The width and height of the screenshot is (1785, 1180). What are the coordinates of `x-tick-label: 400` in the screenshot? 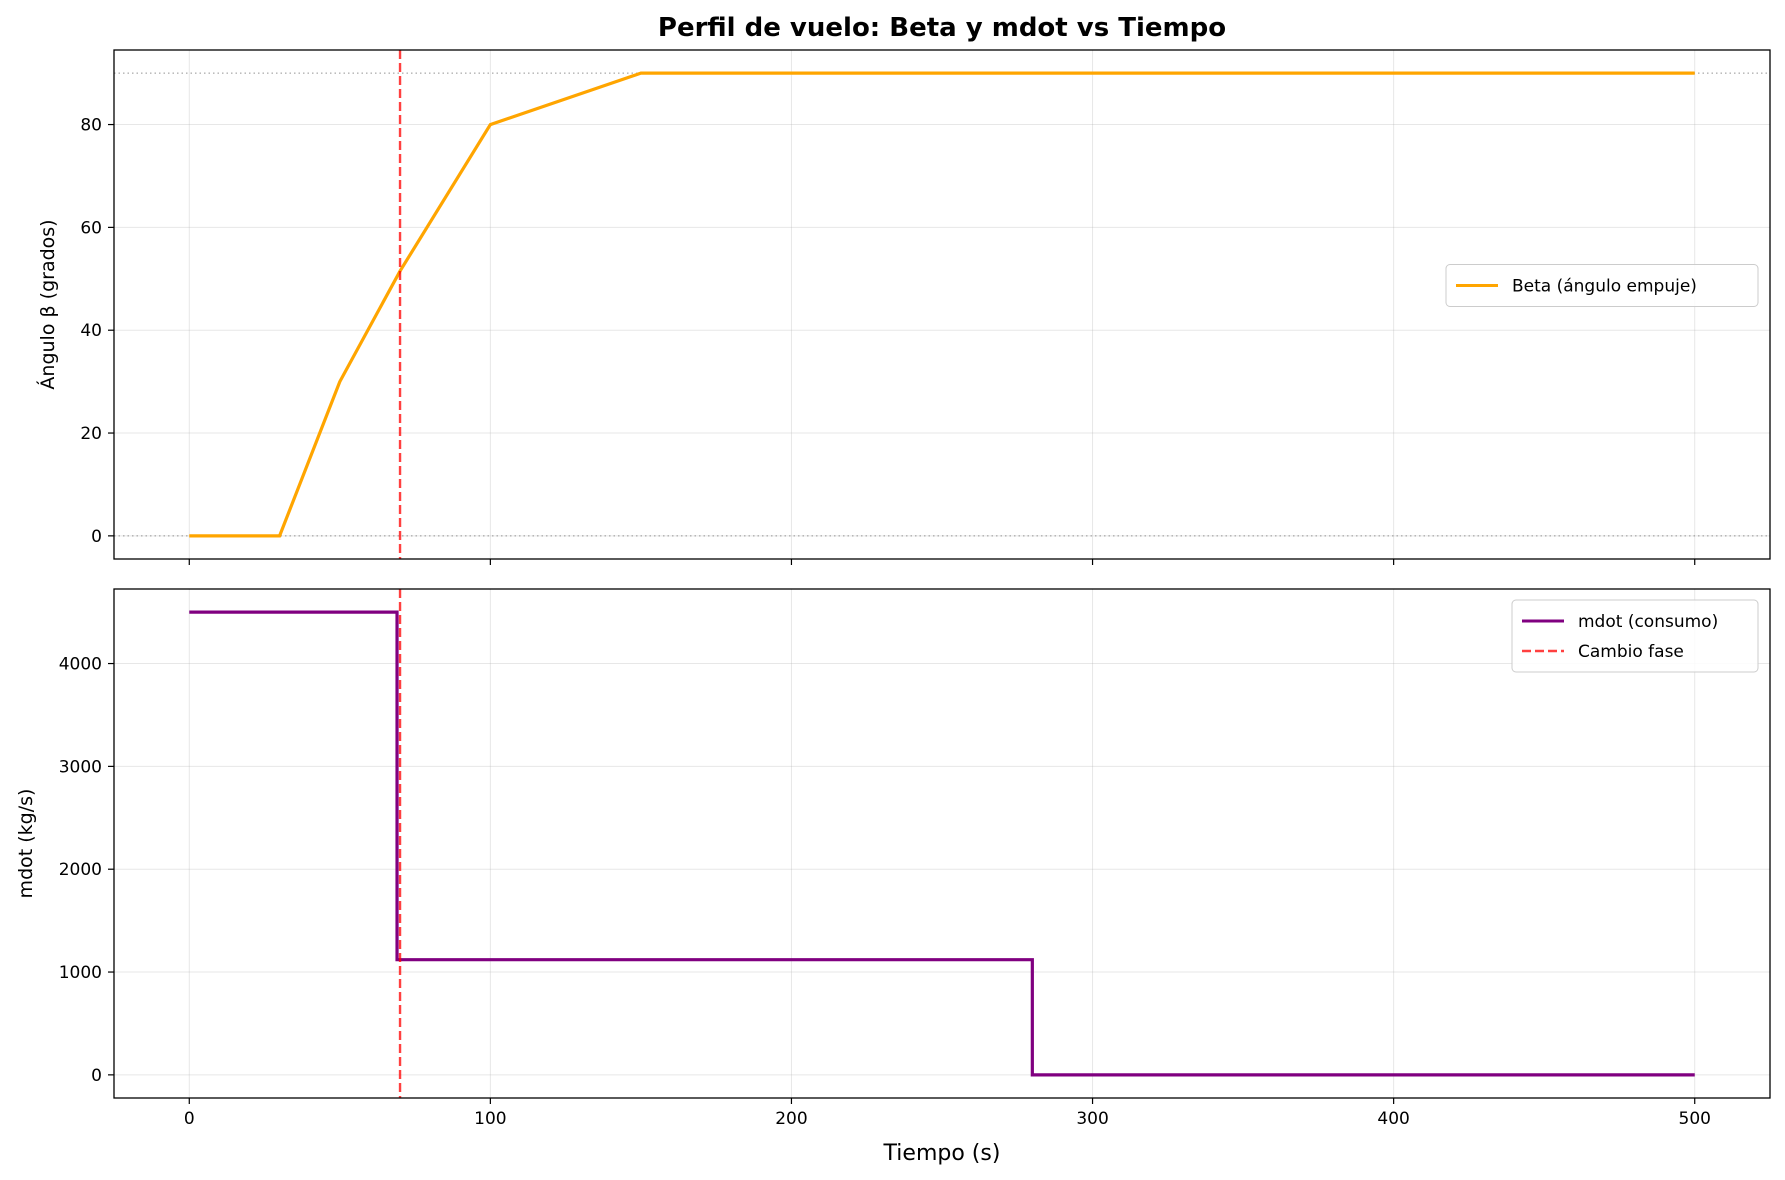 It's located at (1393, 1119).